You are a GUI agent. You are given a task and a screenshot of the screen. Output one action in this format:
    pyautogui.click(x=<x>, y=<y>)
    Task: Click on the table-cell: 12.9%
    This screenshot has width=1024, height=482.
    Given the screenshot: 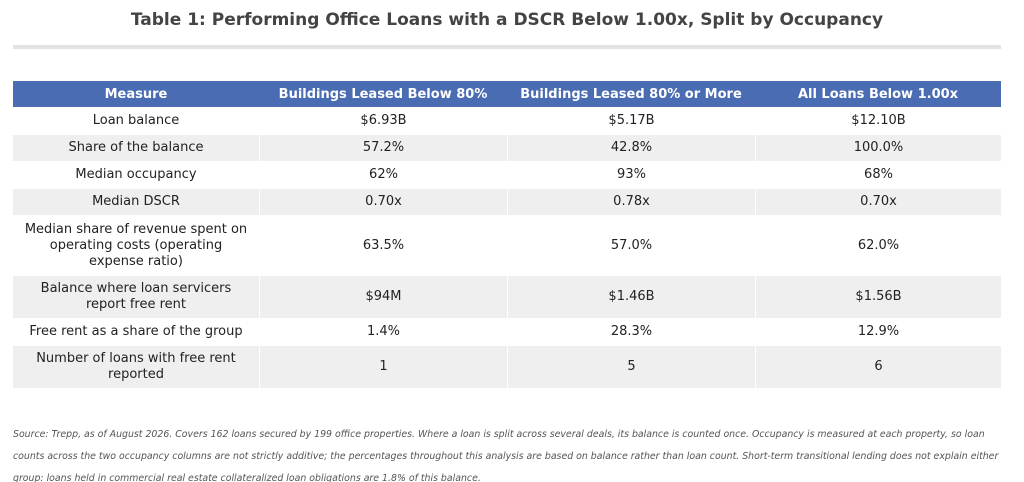 What is the action you would take?
    pyautogui.click(x=878, y=331)
    